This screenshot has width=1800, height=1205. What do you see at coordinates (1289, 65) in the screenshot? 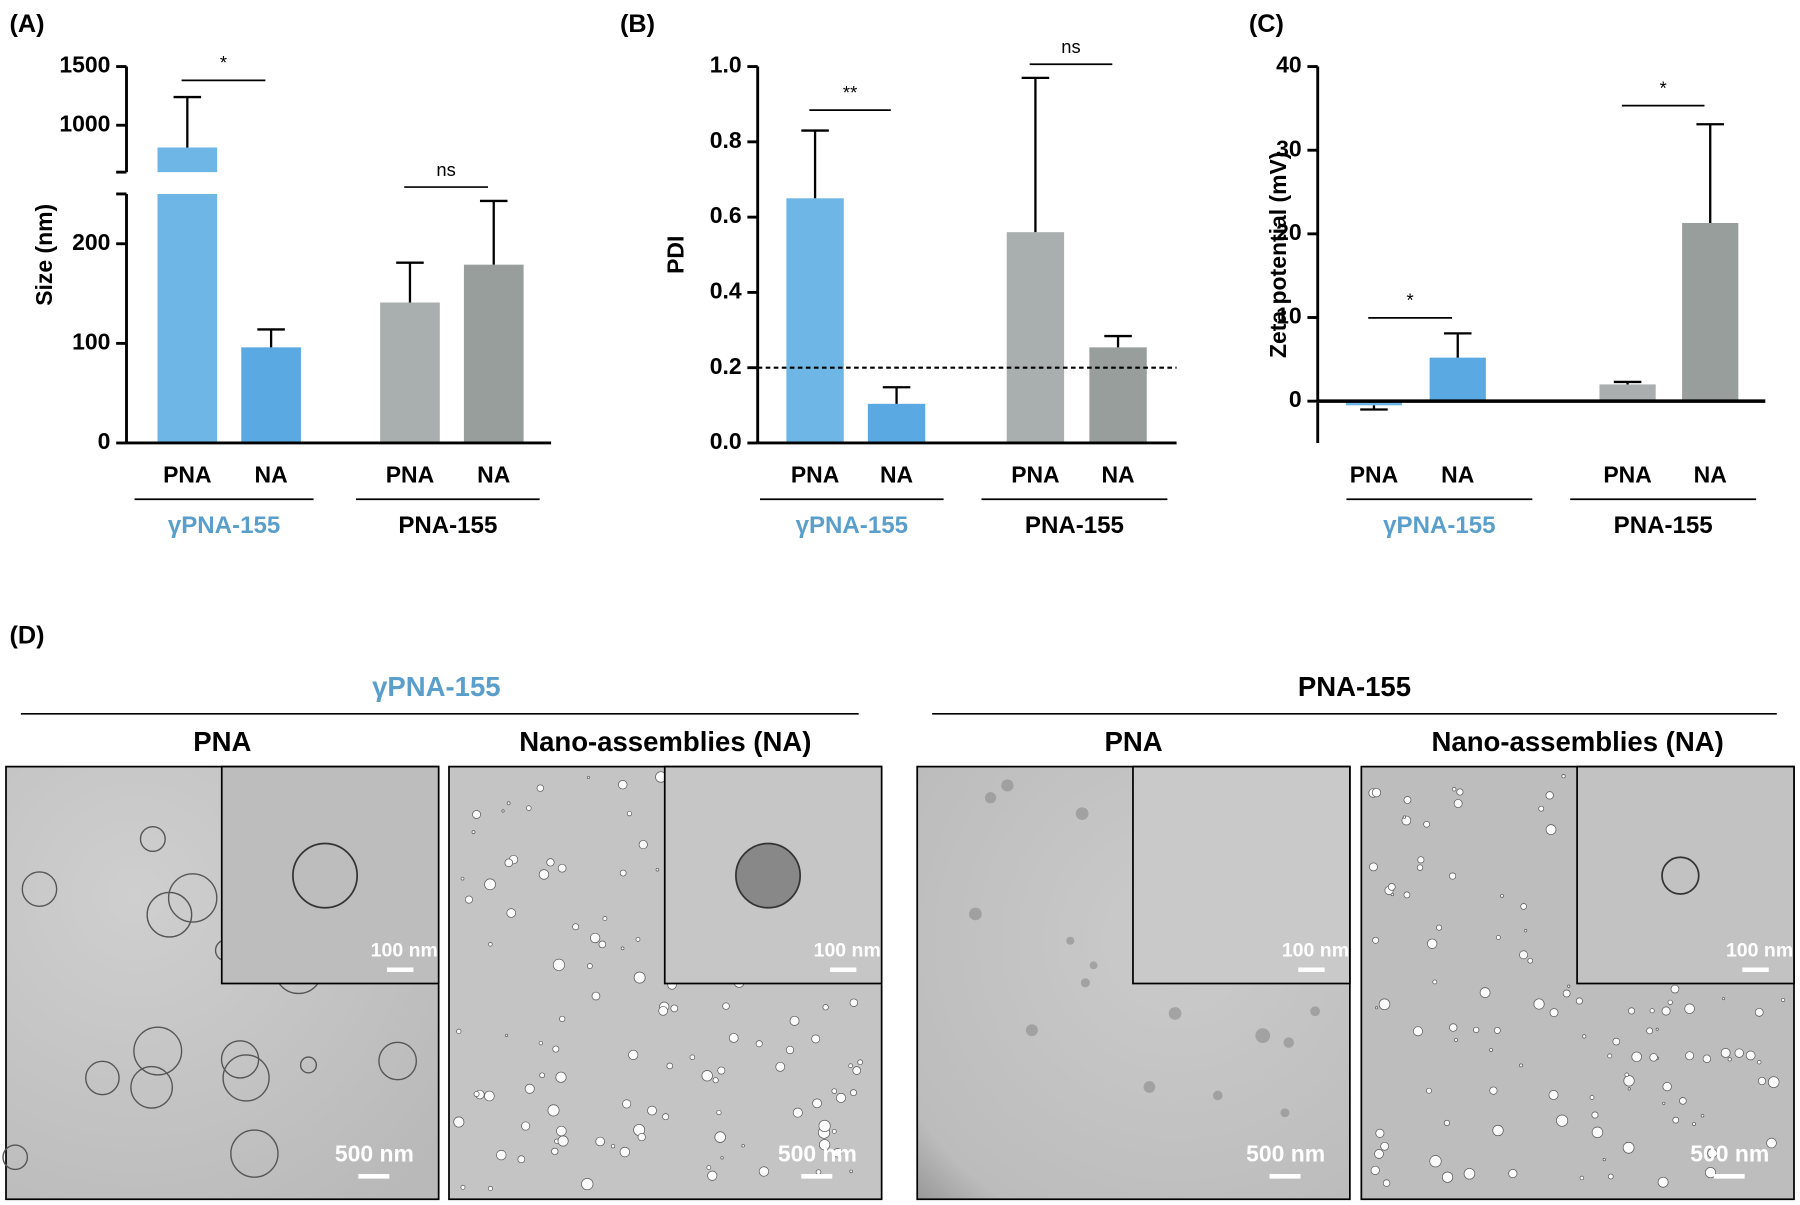
I see `y-tick-label: 40` at bounding box center [1289, 65].